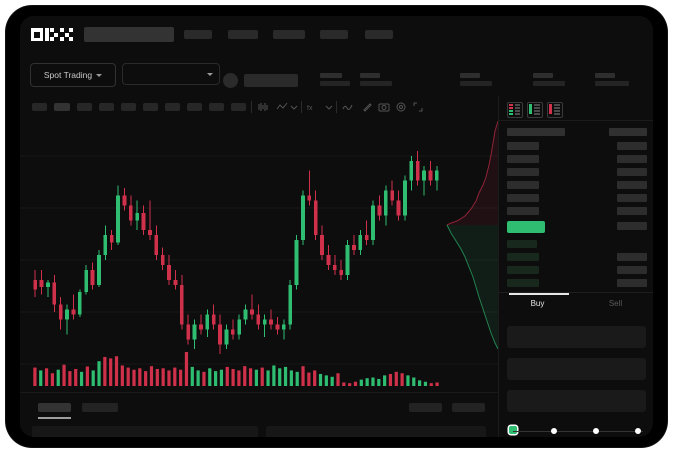 This screenshot has height=453, width=673. What do you see at coordinates (555, 110) in the screenshot?
I see `orderbook-view-asks-icon` at bounding box center [555, 110].